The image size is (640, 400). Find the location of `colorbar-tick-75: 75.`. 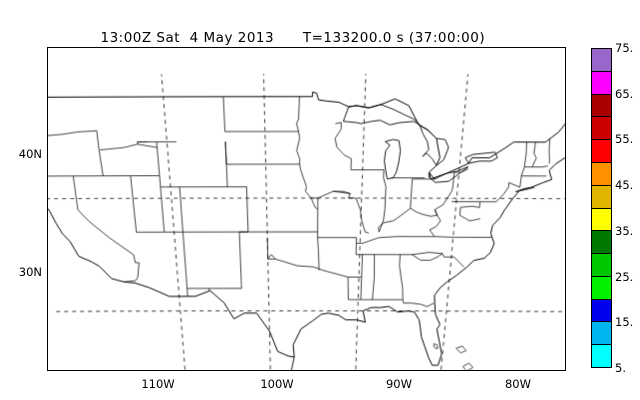

colorbar-tick-75: 75. is located at coordinates (624, 48).